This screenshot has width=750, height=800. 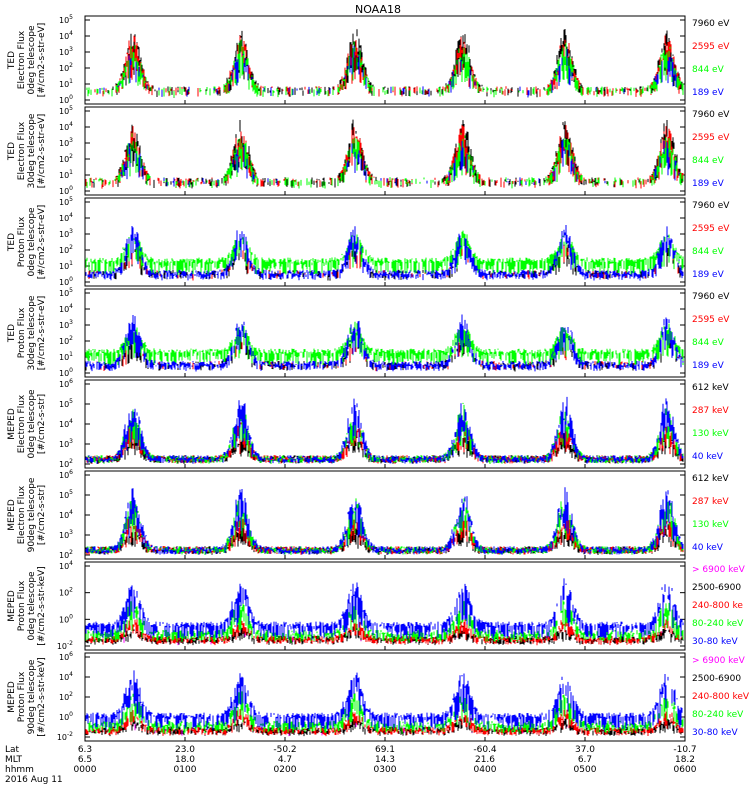 What do you see at coordinates (185, 770) in the screenshot?
I see `x-tick-hhmm: 0100` at bounding box center [185, 770].